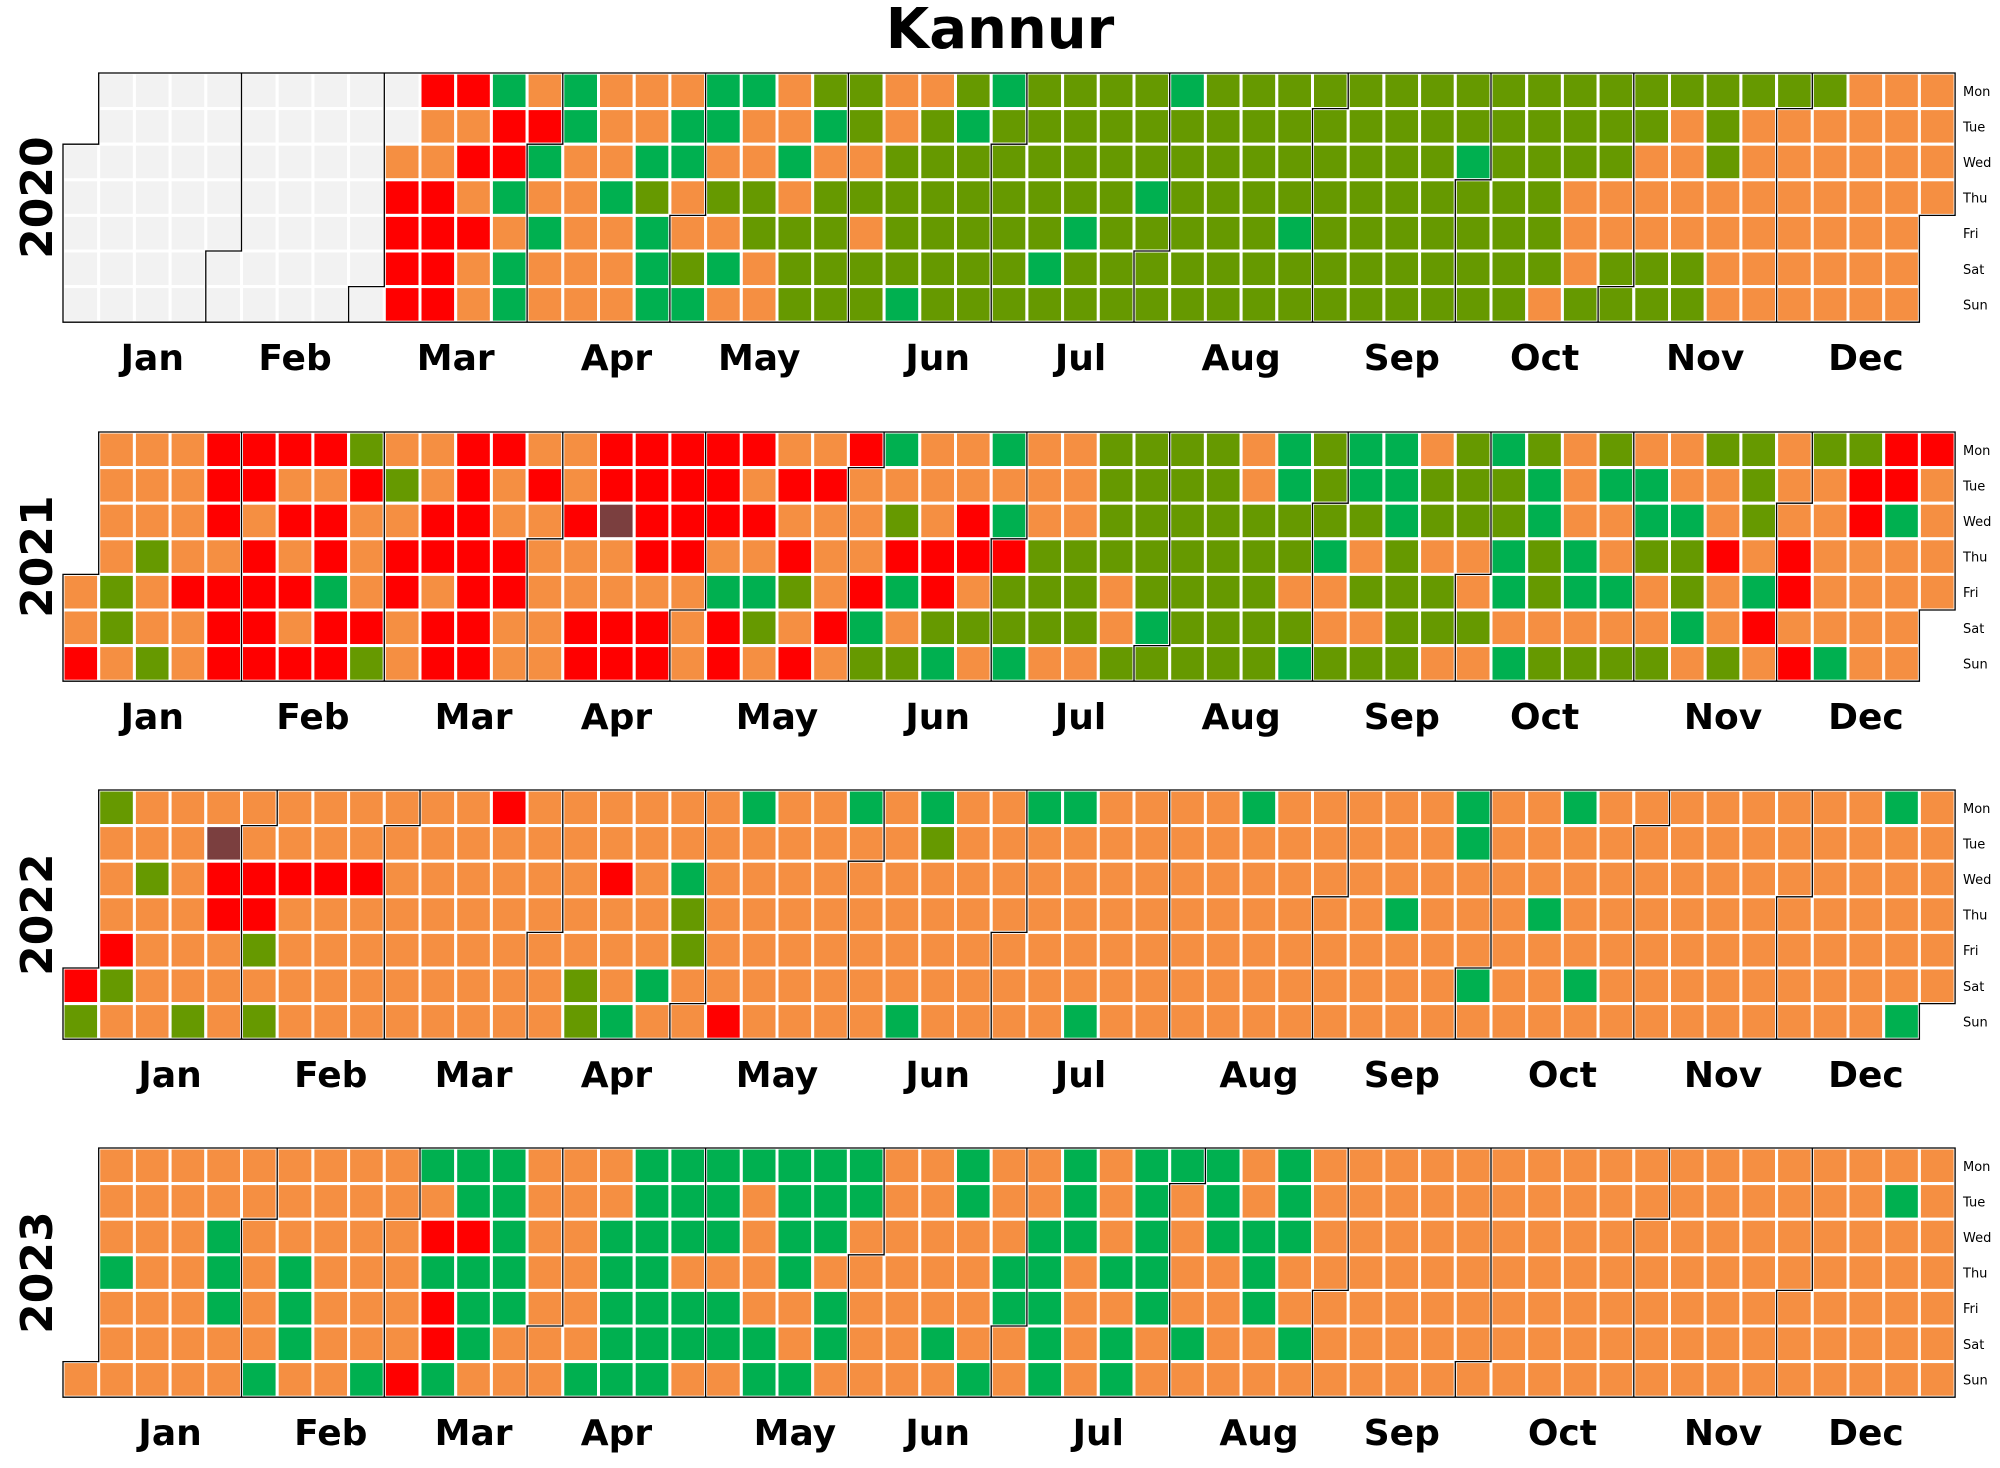 This screenshot has height=1468, width=2000. I want to click on month-label: May, so click(759, 358).